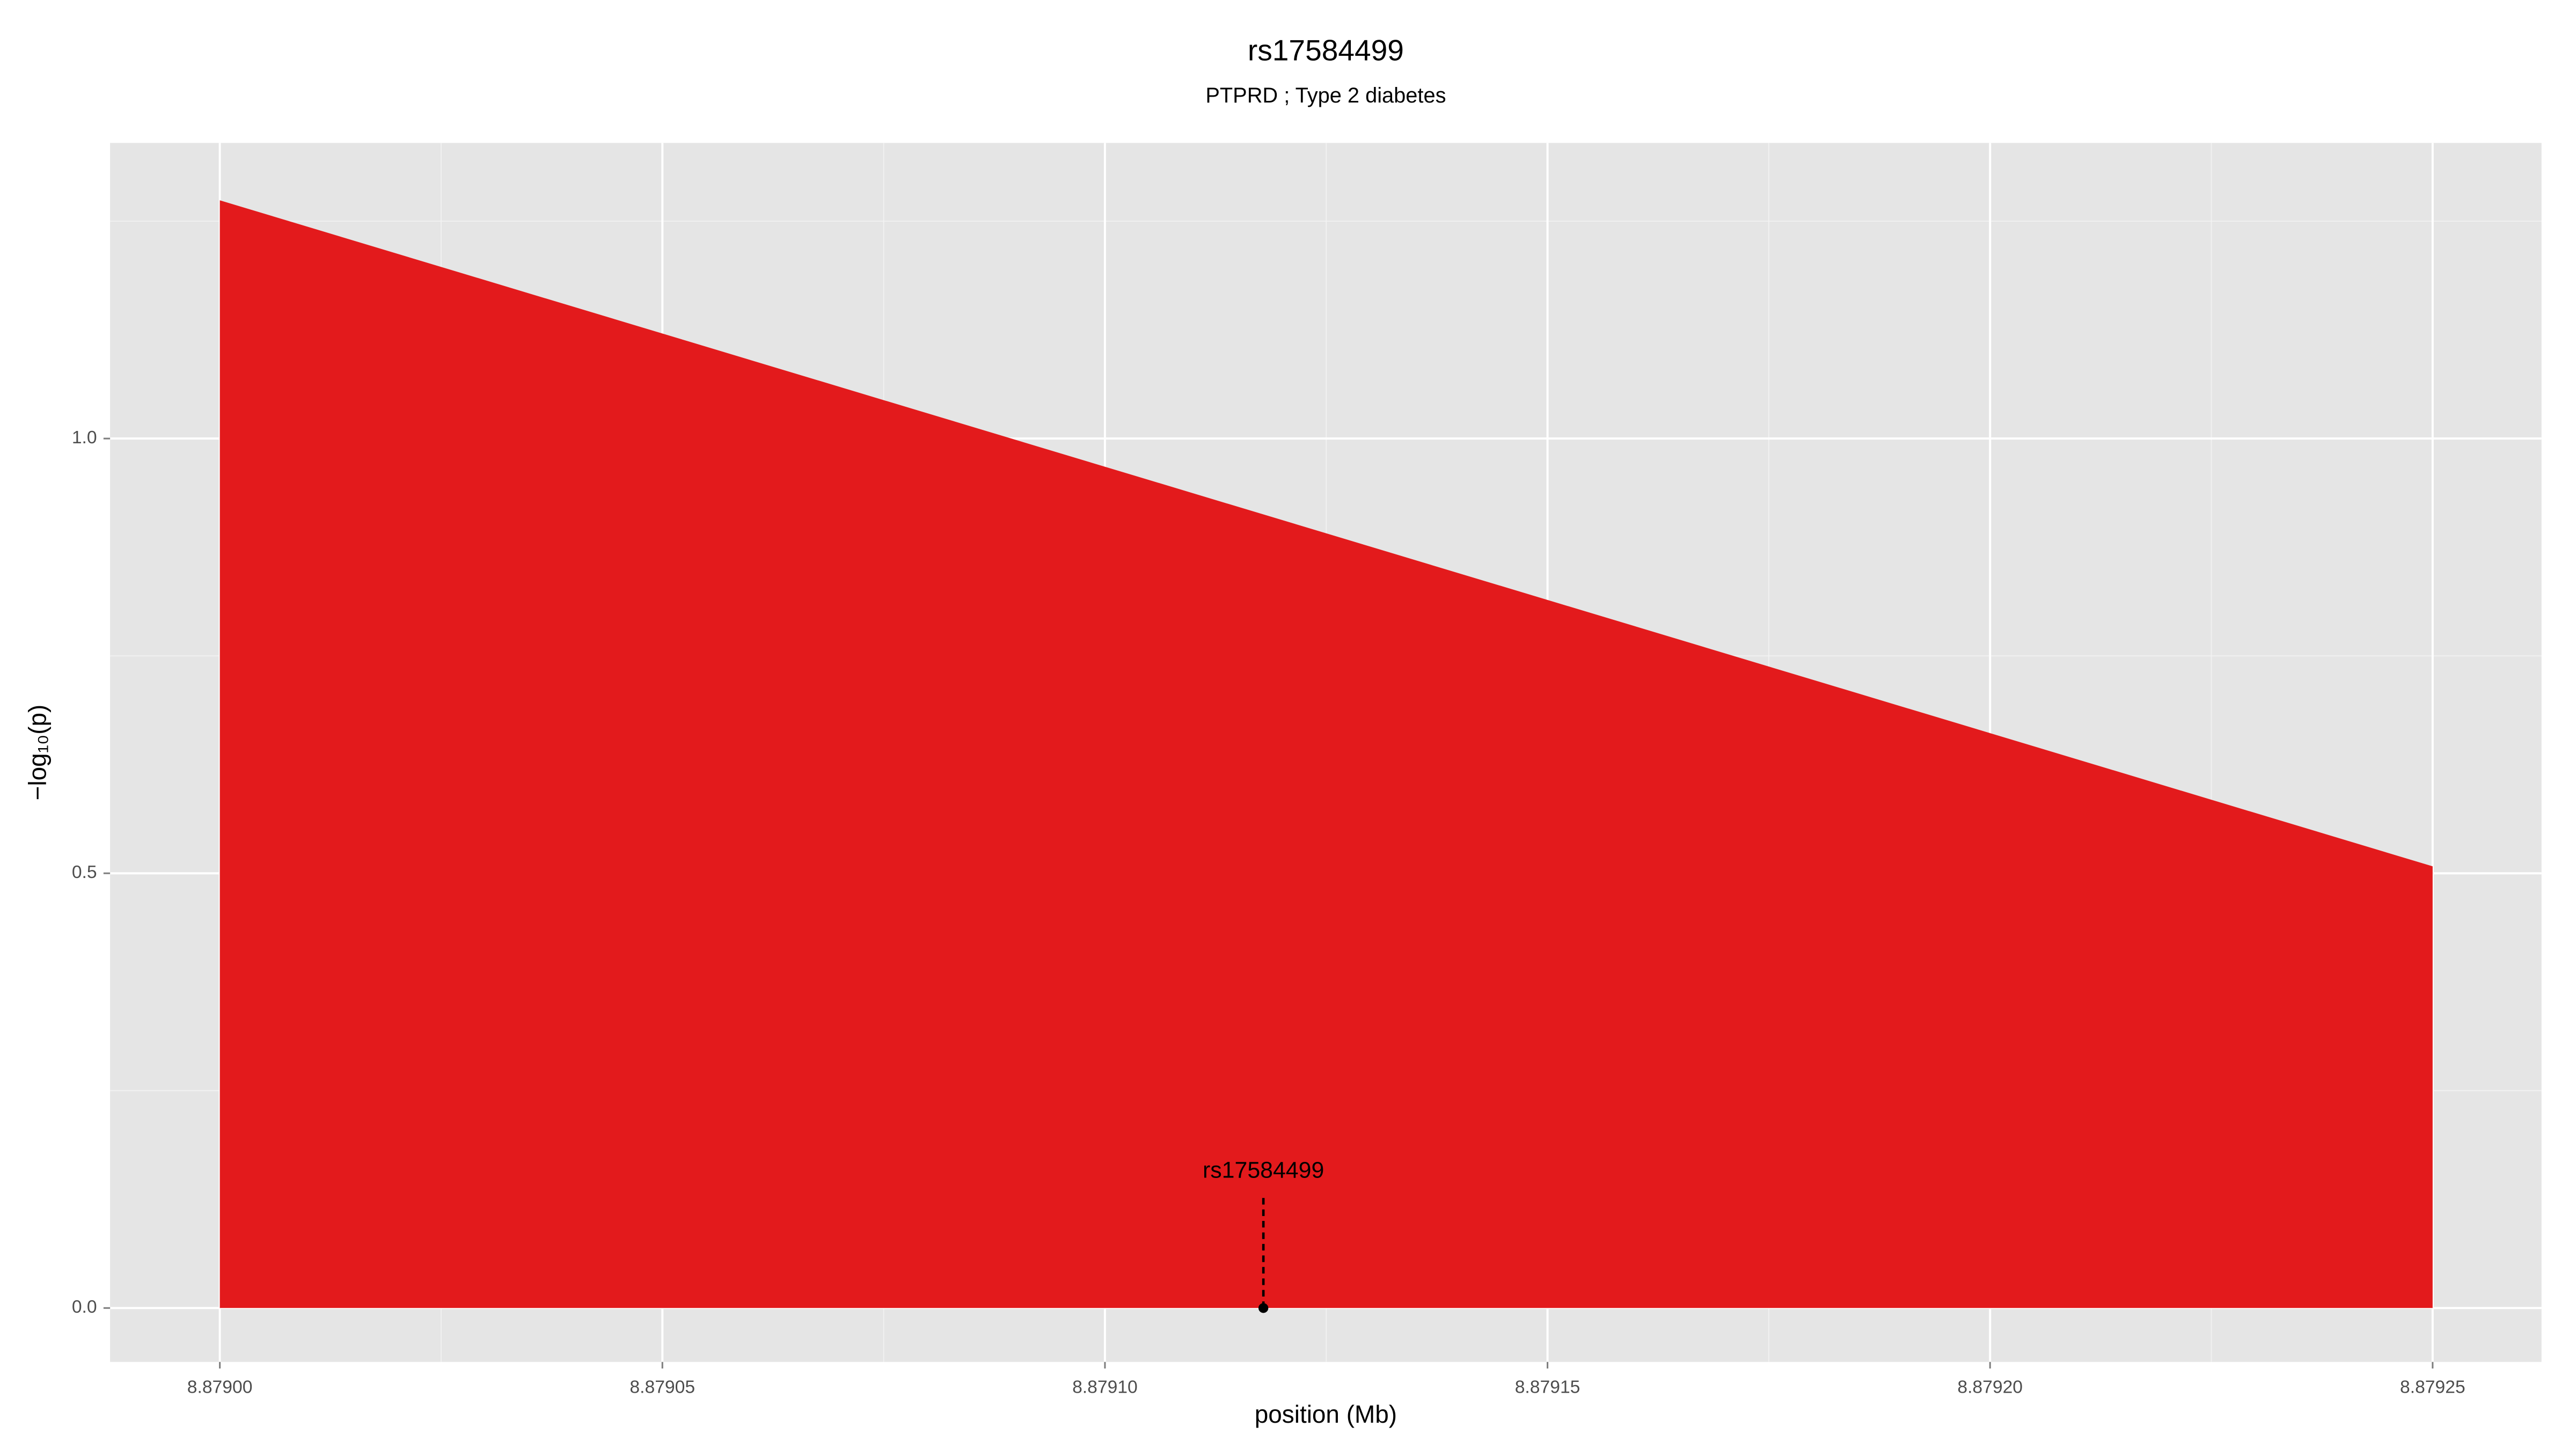  What do you see at coordinates (84, 1307) in the screenshot?
I see `y-tick-label: 0.0` at bounding box center [84, 1307].